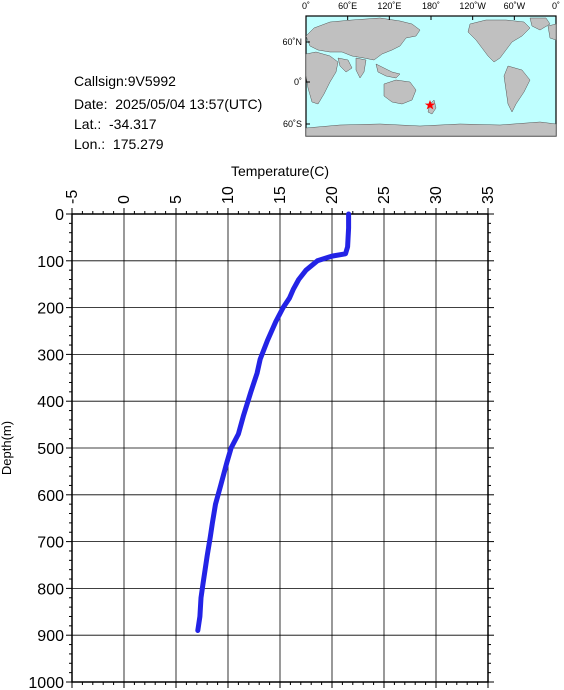 The image size is (564, 690). I want to click on x-axis-label: Temperature(C), so click(280, 171).